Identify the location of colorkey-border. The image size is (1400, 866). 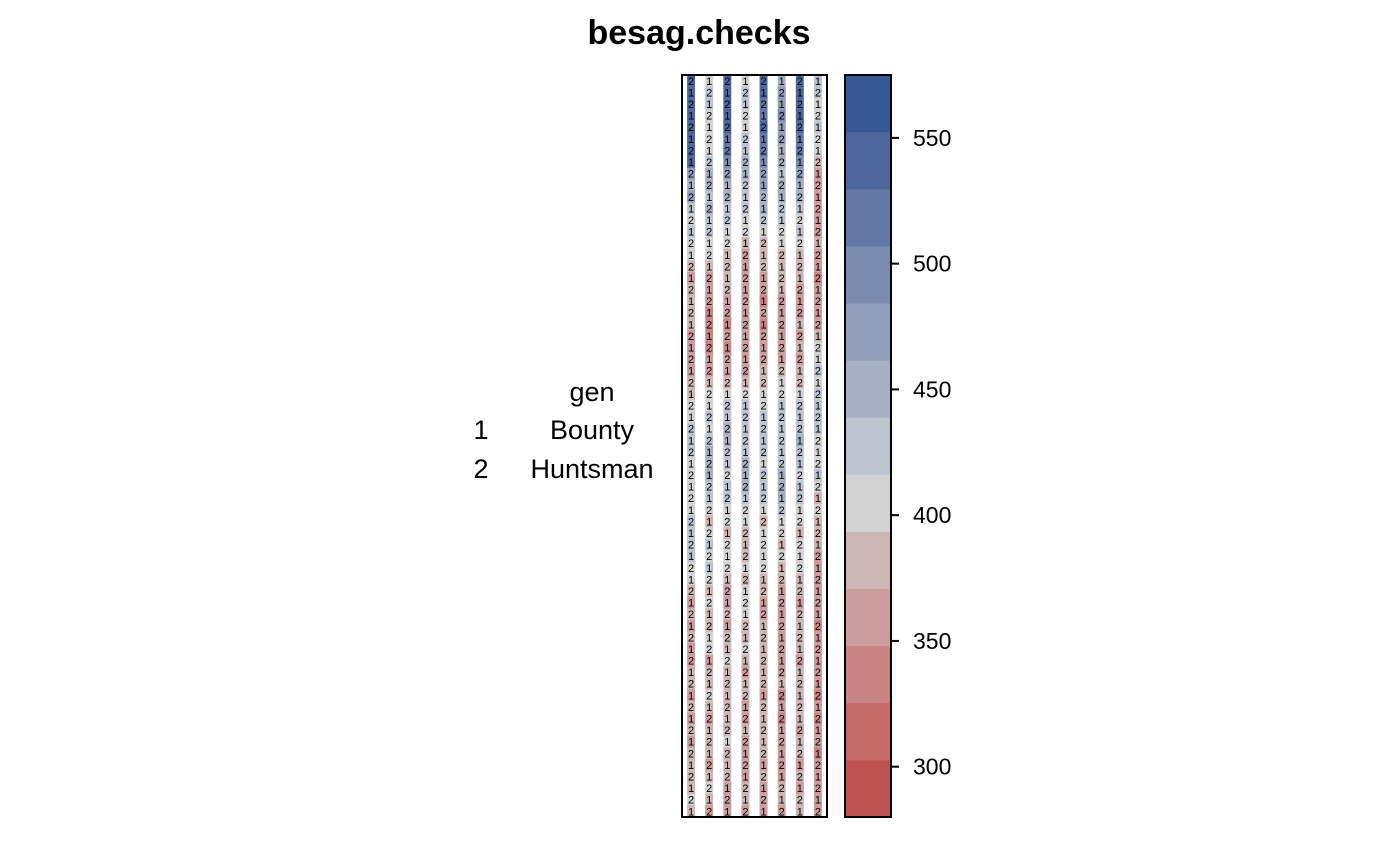
(868, 446).